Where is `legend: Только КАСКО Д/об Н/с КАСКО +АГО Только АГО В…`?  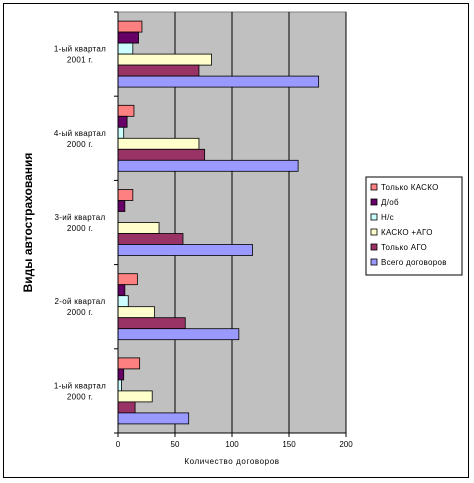 legend: Только КАСКО Д/об Н/с КАСКО +АГО Только АГО В… is located at coordinates (414, 226).